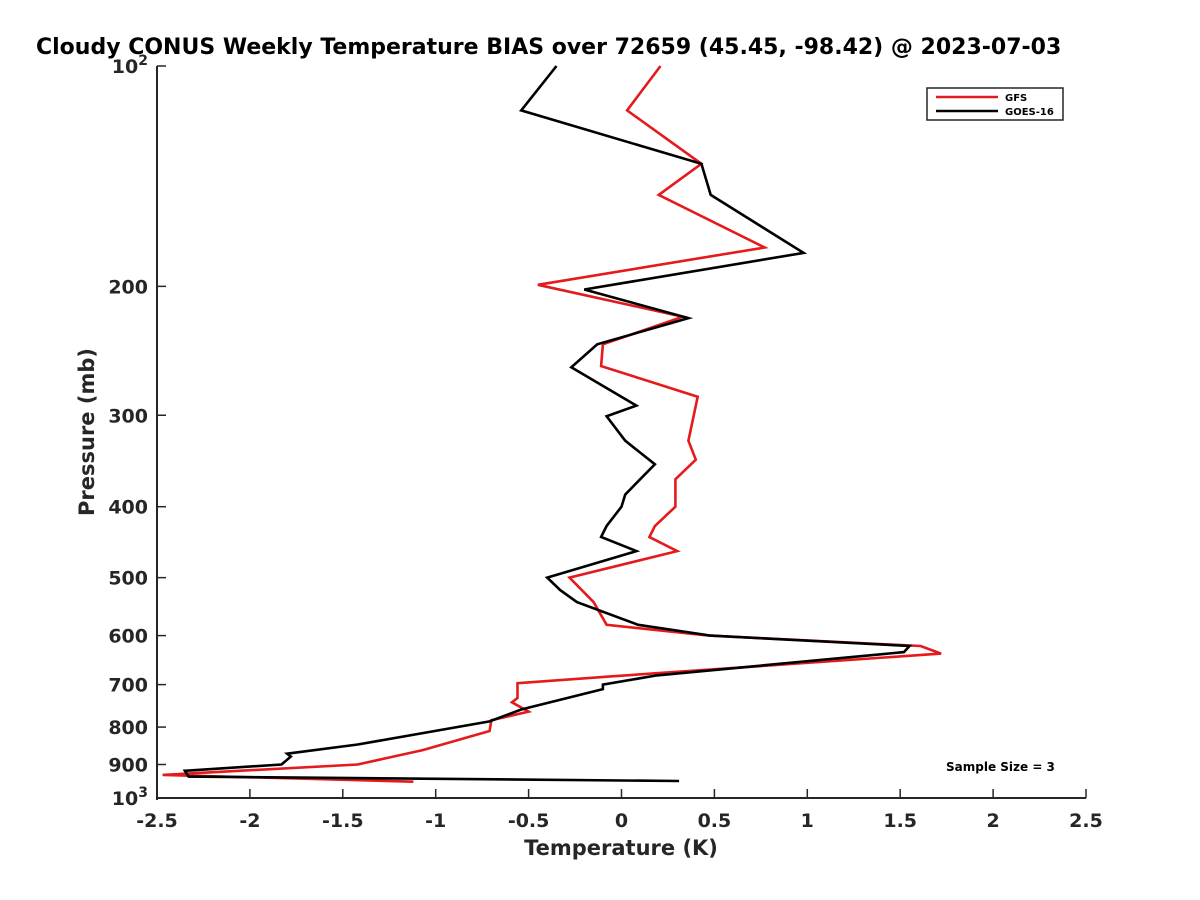  Describe the element at coordinates (343, 821) in the screenshot. I see `x-tick-label: -1.5` at that location.